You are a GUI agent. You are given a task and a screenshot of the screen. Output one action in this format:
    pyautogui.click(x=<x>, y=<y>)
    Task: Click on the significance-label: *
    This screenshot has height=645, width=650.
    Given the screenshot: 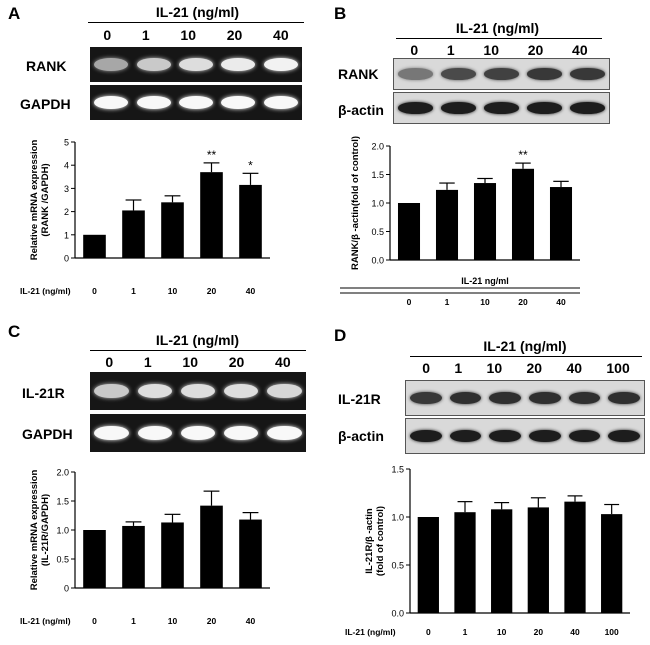 What is the action you would take?
    pyautogui.click(x=250, y=165)
    